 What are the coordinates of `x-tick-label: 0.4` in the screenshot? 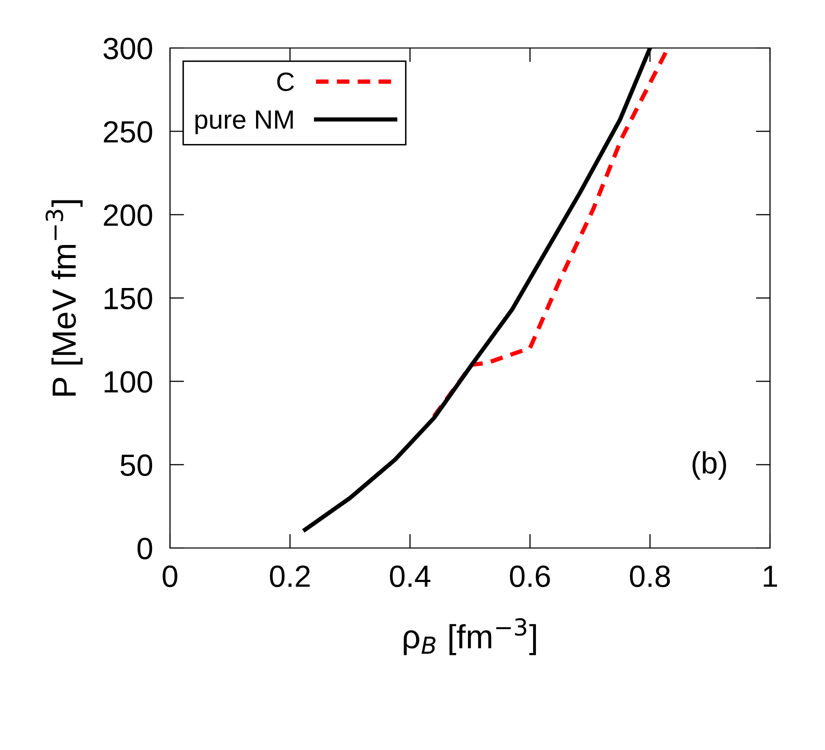 It's located at (410, 576).